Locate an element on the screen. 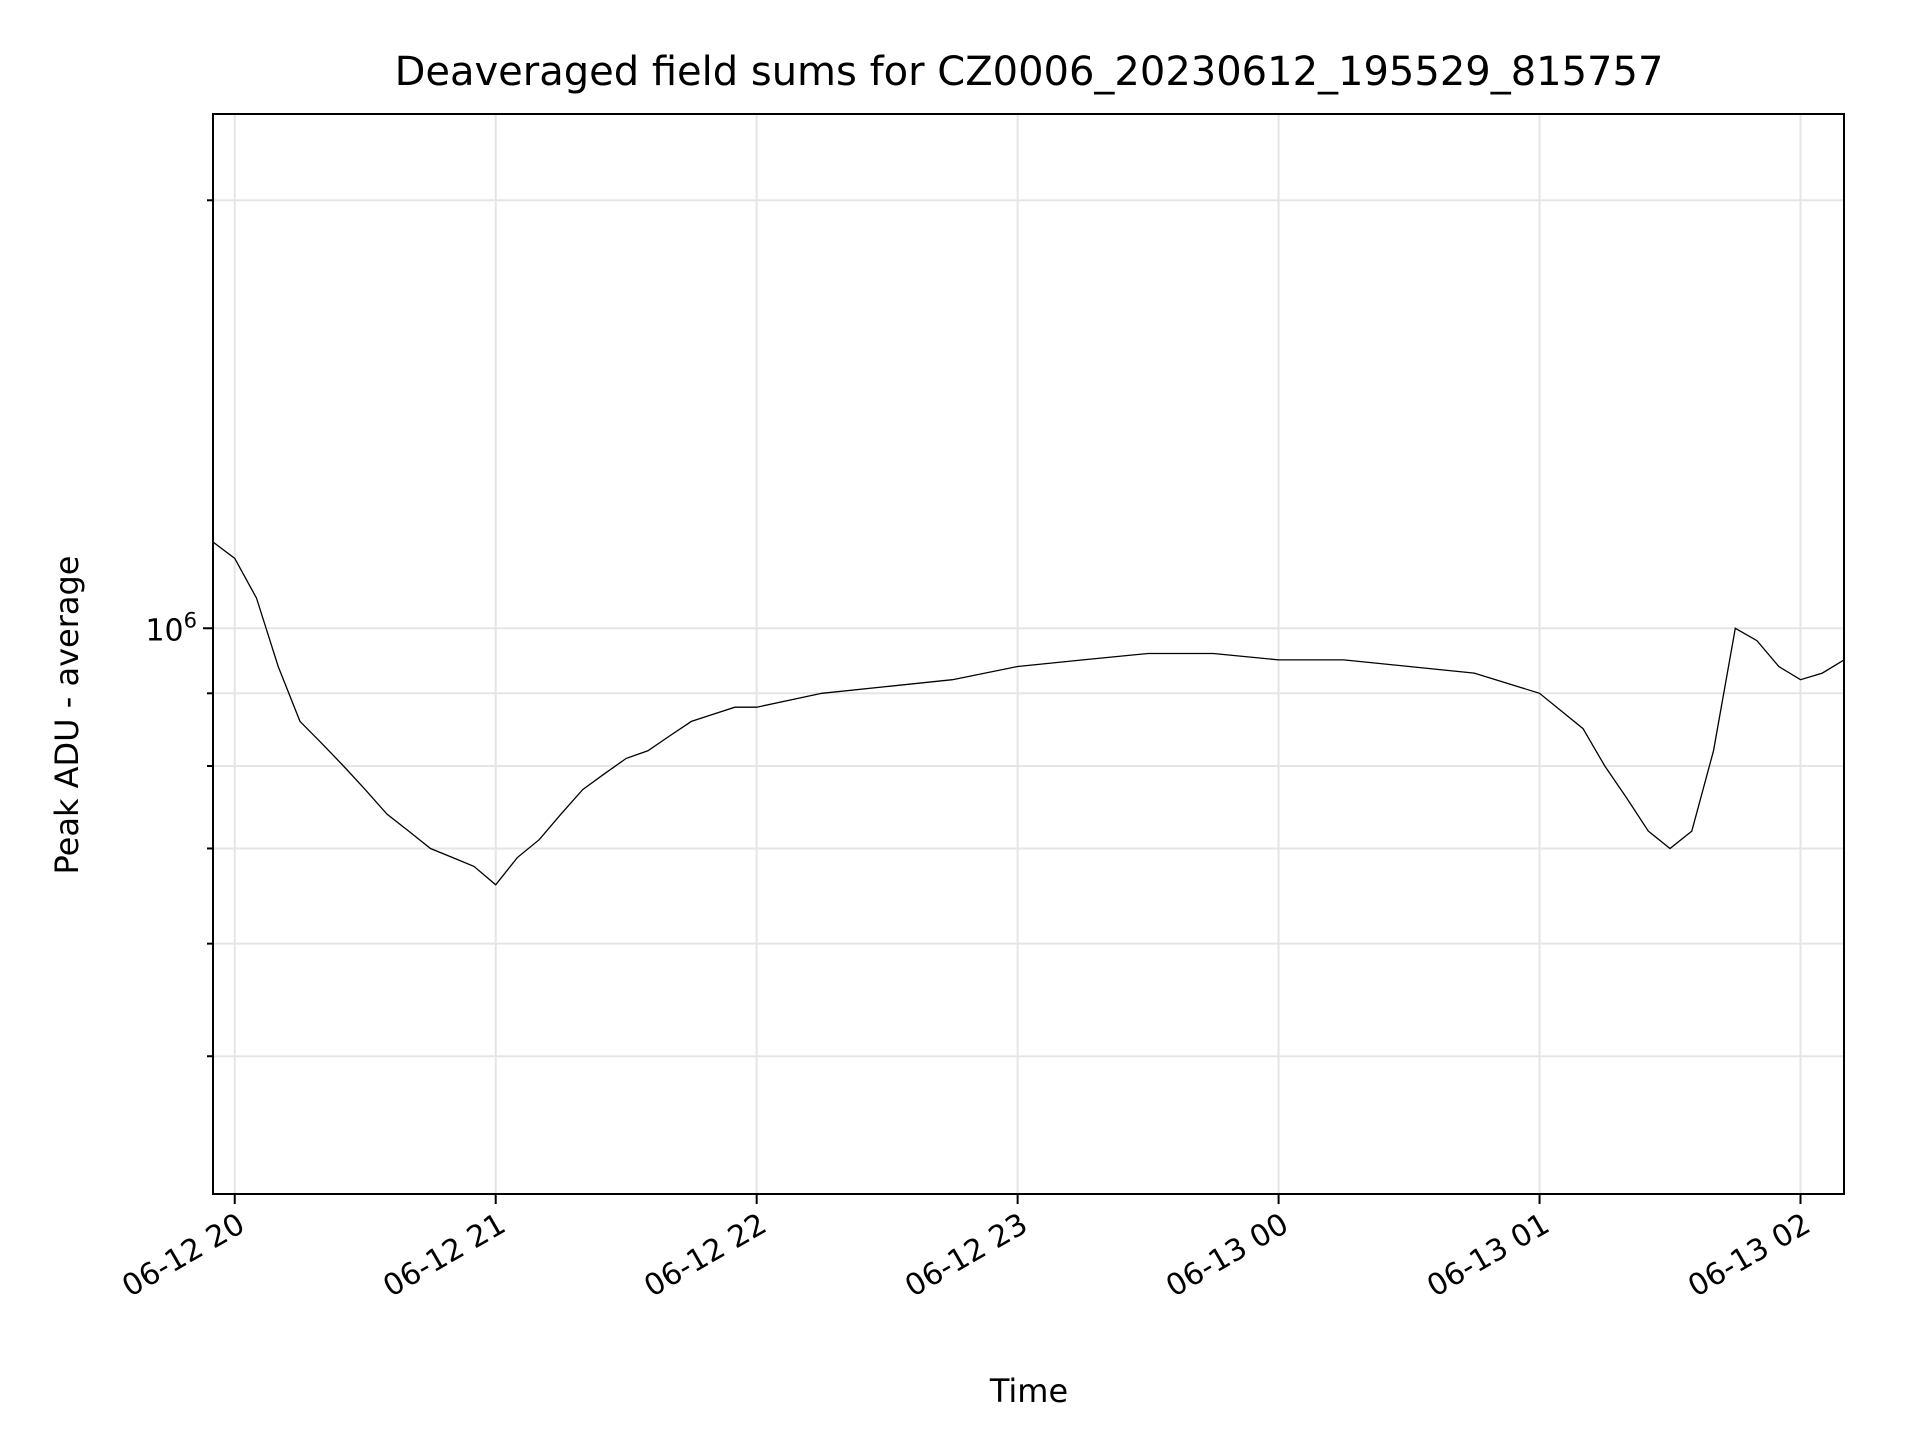 Image resolution: width=1920 pixels, height=1440 pixels. x-axis-label: Time is located at coordinates (1028, 1391).